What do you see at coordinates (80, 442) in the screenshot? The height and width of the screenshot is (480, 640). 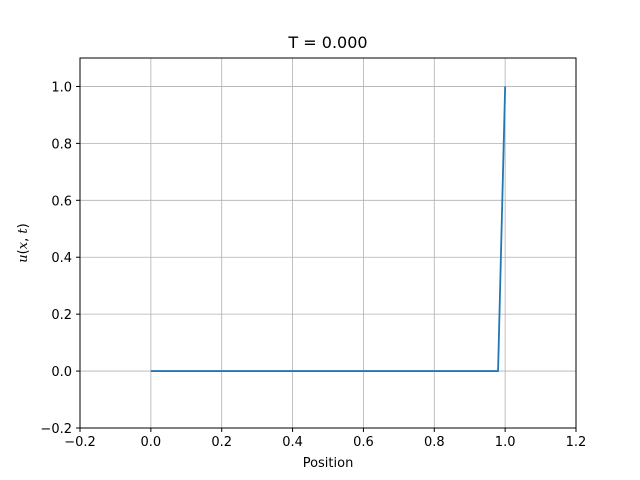 I see `x-tick-label: −0.2` at bounding box center [80, 442].